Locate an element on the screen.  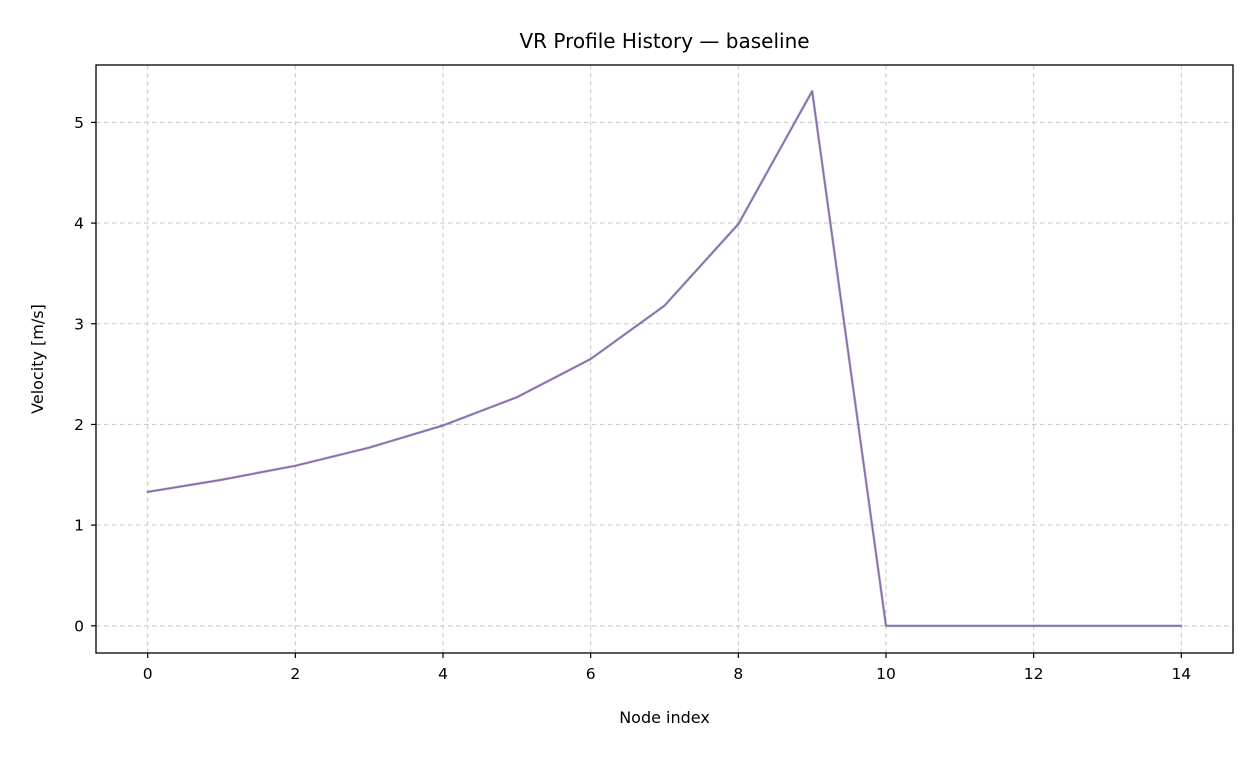
x-tick-label: 2 is located at coordinates (295, 674).